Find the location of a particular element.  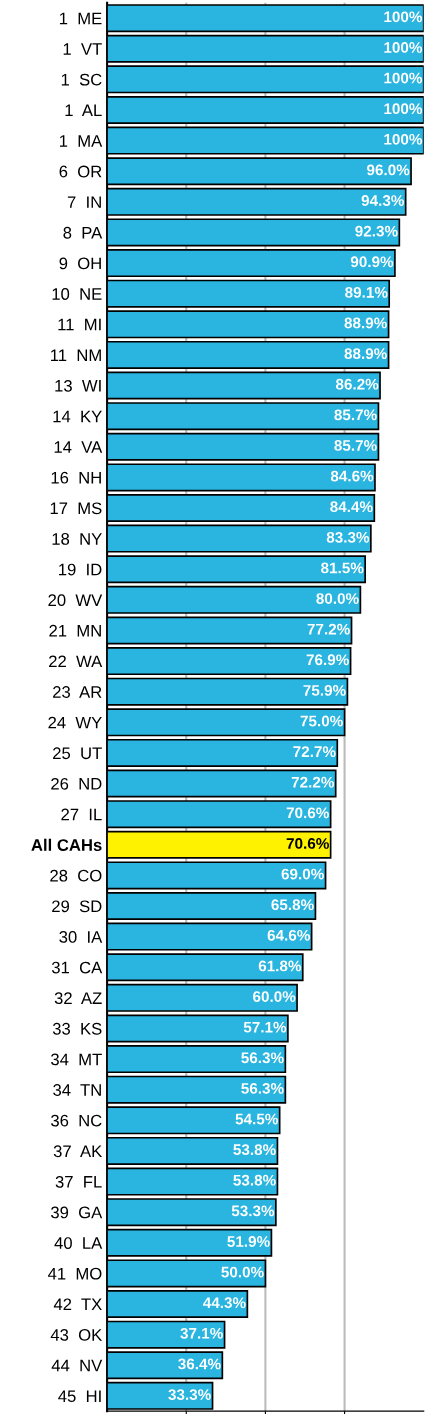

y-tick-label: 27 IL is located at coordinates (81, 814).